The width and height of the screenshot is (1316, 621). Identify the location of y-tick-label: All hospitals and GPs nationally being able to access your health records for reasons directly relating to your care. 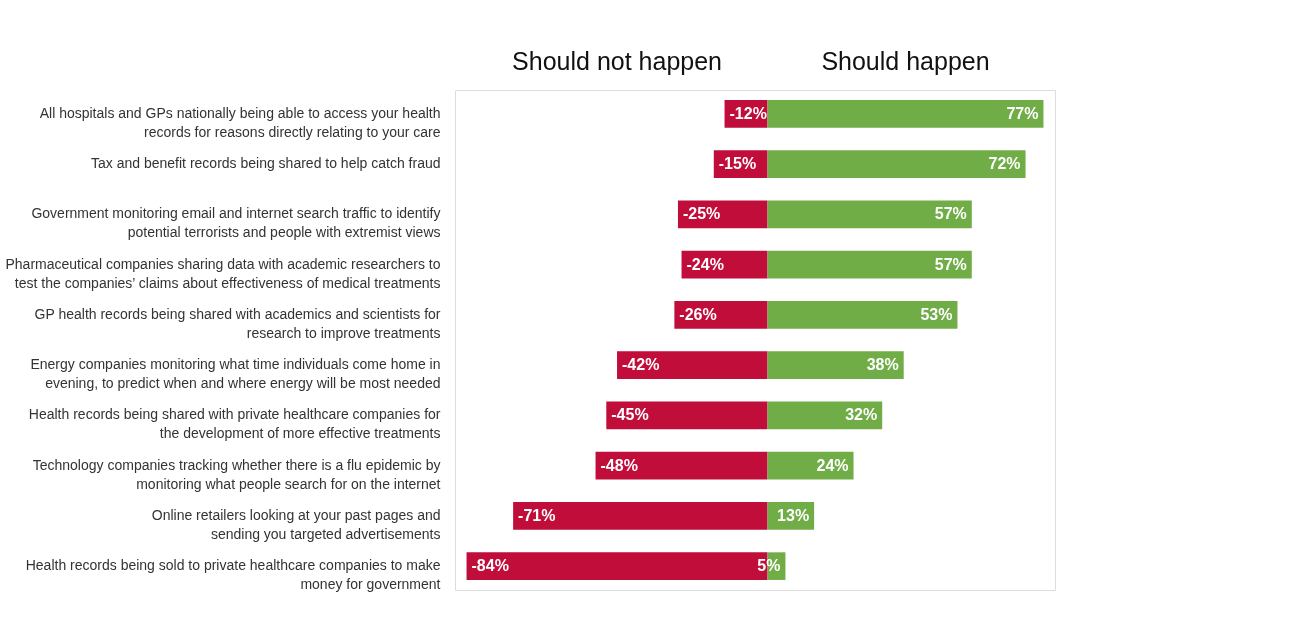
(240, 122).